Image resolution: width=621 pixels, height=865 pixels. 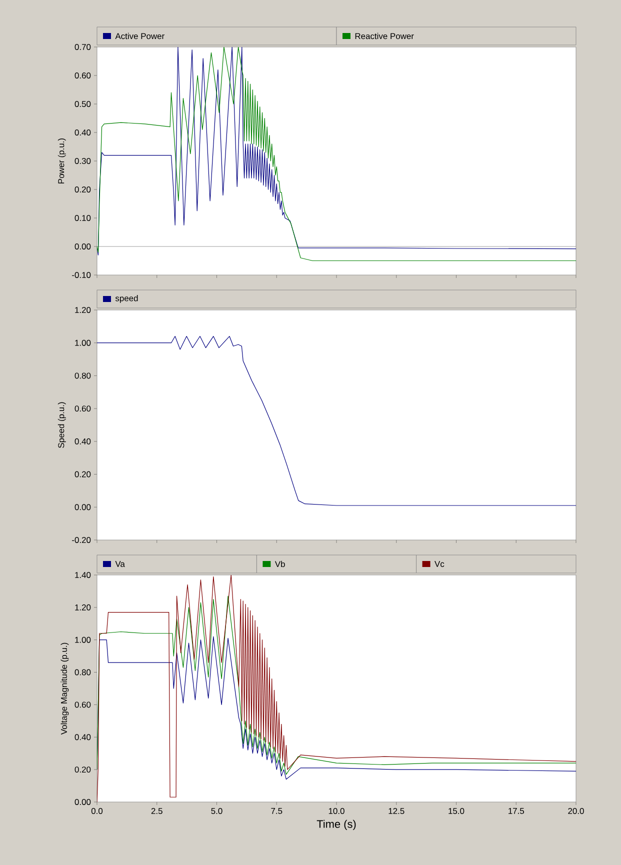 I want to click on legend-label: Active Power, so click(x=139, y=36).